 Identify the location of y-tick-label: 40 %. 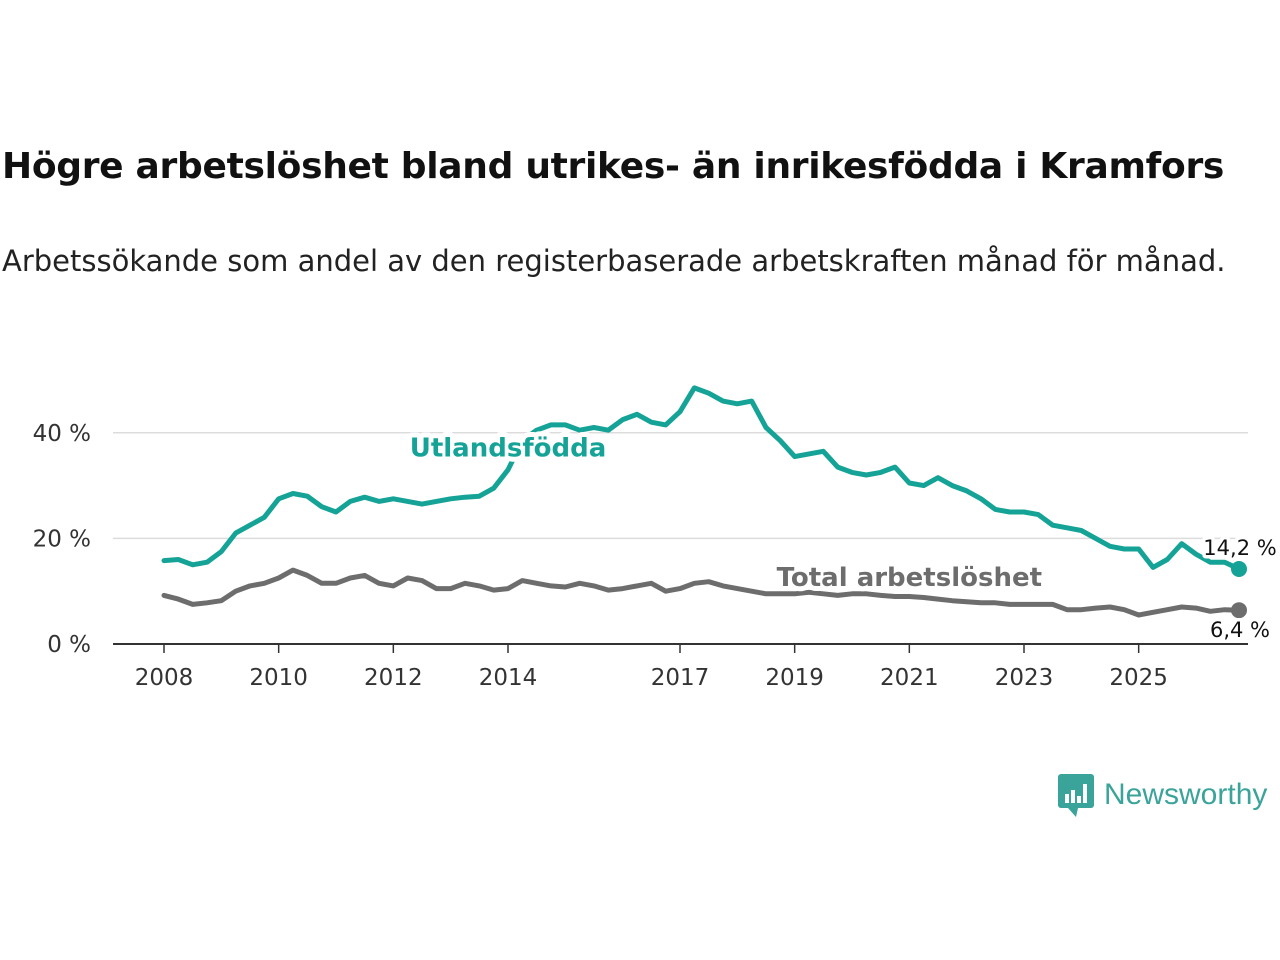
(62, 434).